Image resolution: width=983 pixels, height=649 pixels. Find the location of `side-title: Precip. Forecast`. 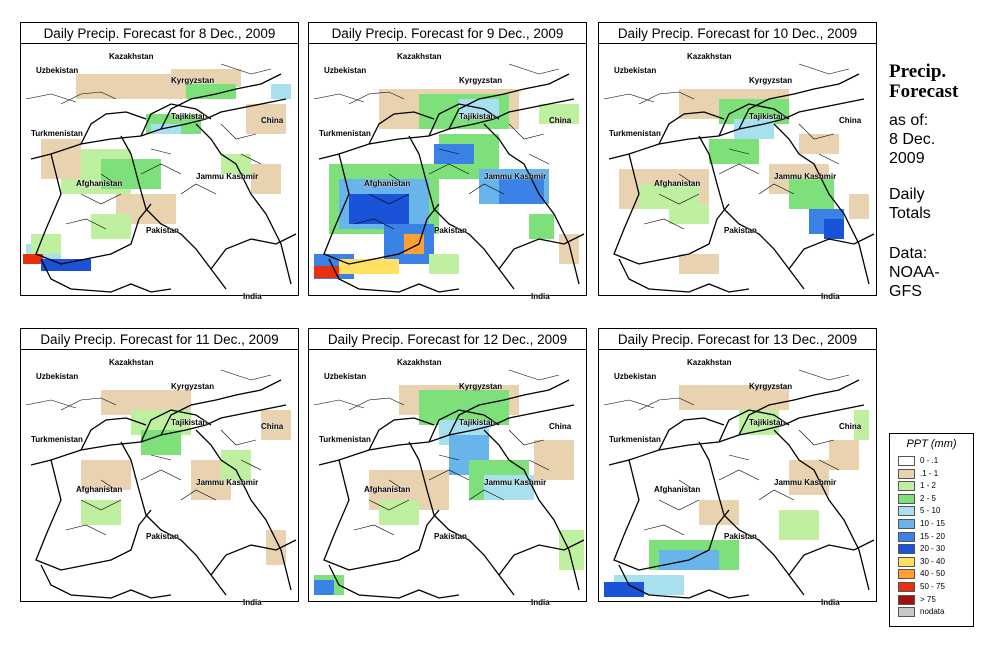

side-title: Precip. Forecast is located at coordinates (923, 82).